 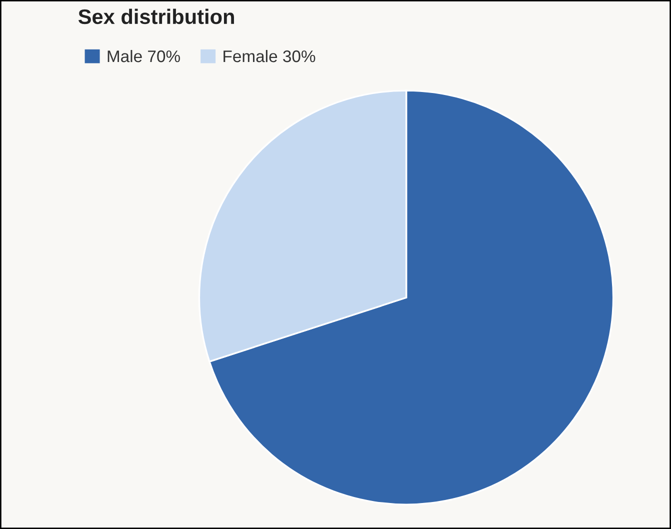 I want to click on legend-label: Male 70%, so click(x=144, y=56).